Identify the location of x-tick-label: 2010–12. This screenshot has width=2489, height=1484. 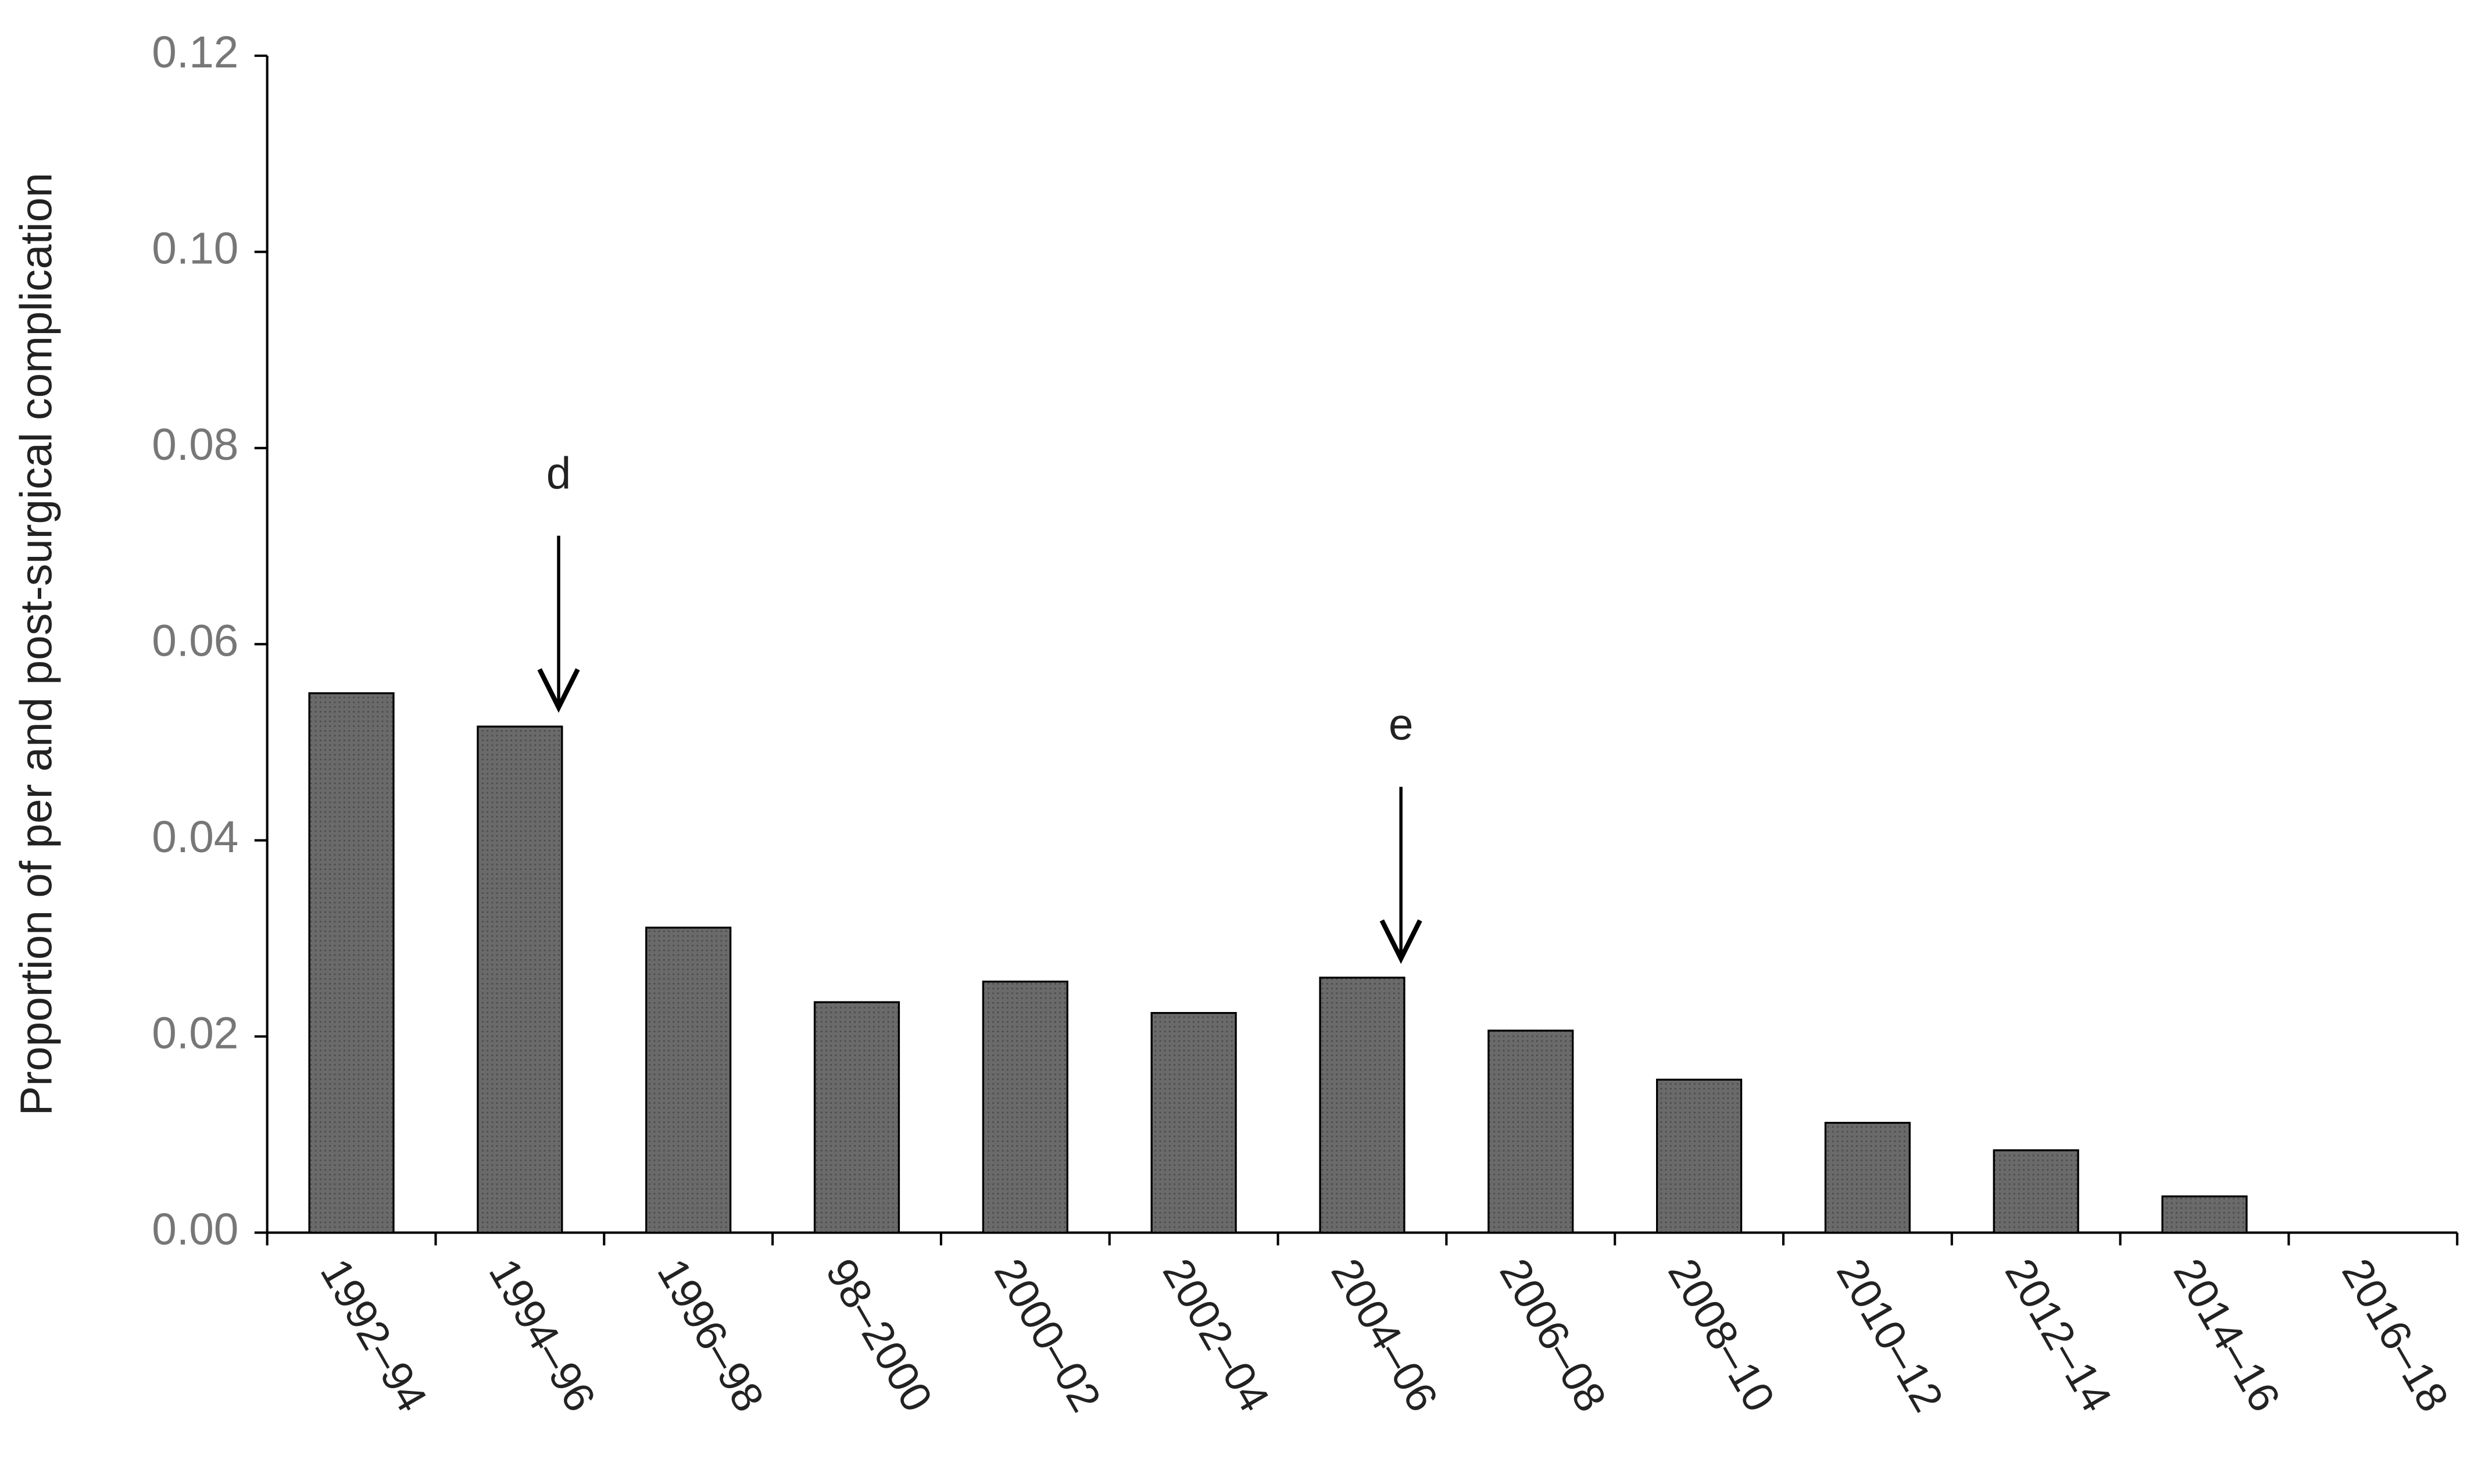
(1890, 1335).